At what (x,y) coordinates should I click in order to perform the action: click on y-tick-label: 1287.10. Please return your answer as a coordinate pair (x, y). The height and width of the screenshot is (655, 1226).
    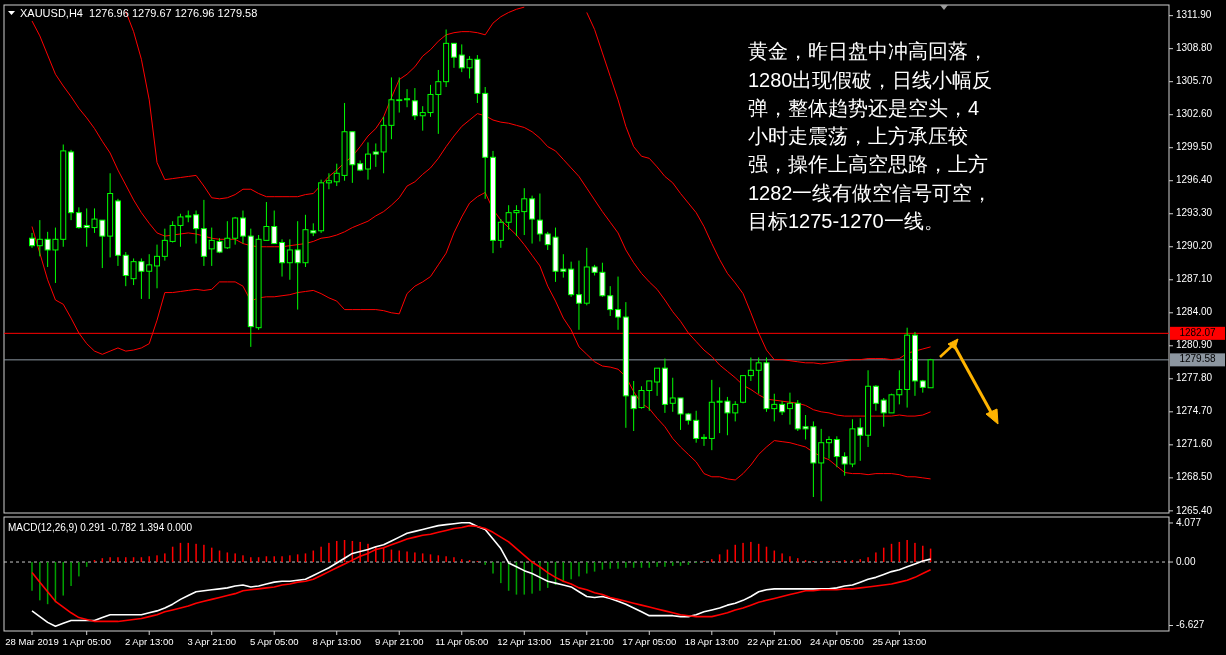
    Looking at the image, I should click on (1194, 279).